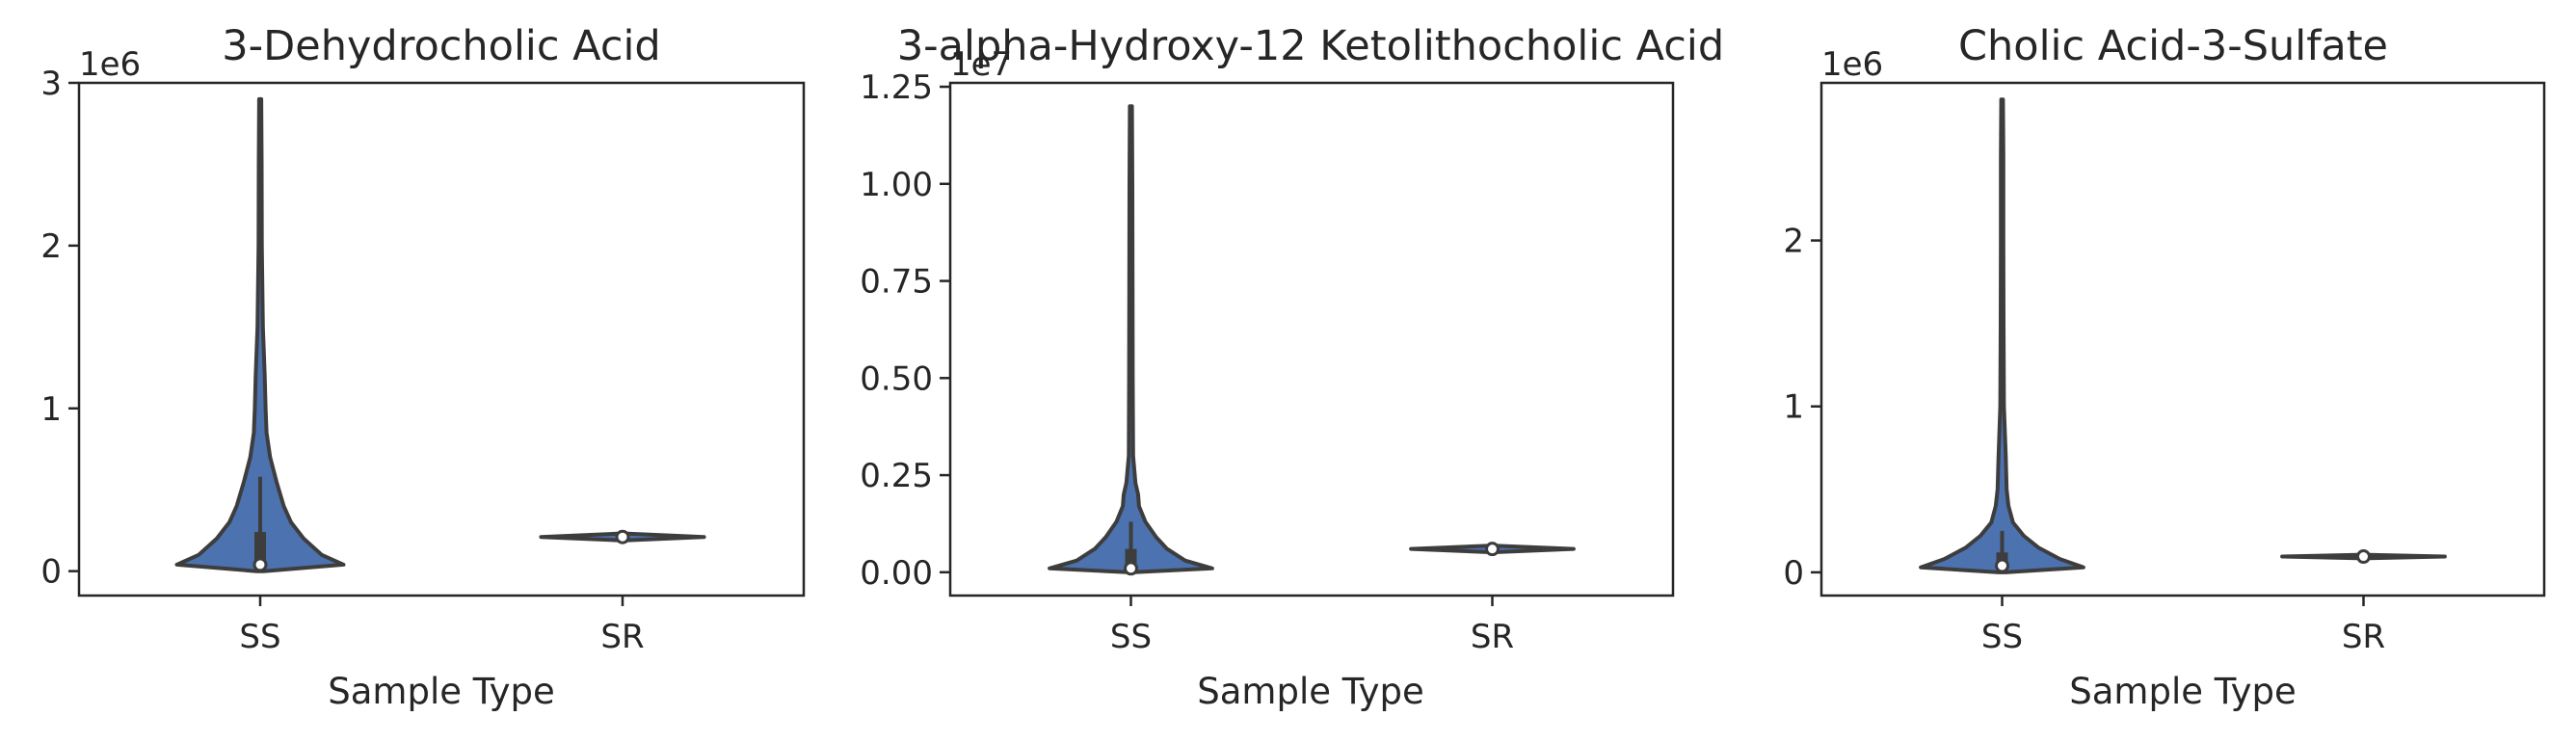 This screenshot has height=743, width=2576. I want to click on chart-title: 3-Dehydrocholic Acid, so click(441, 46).